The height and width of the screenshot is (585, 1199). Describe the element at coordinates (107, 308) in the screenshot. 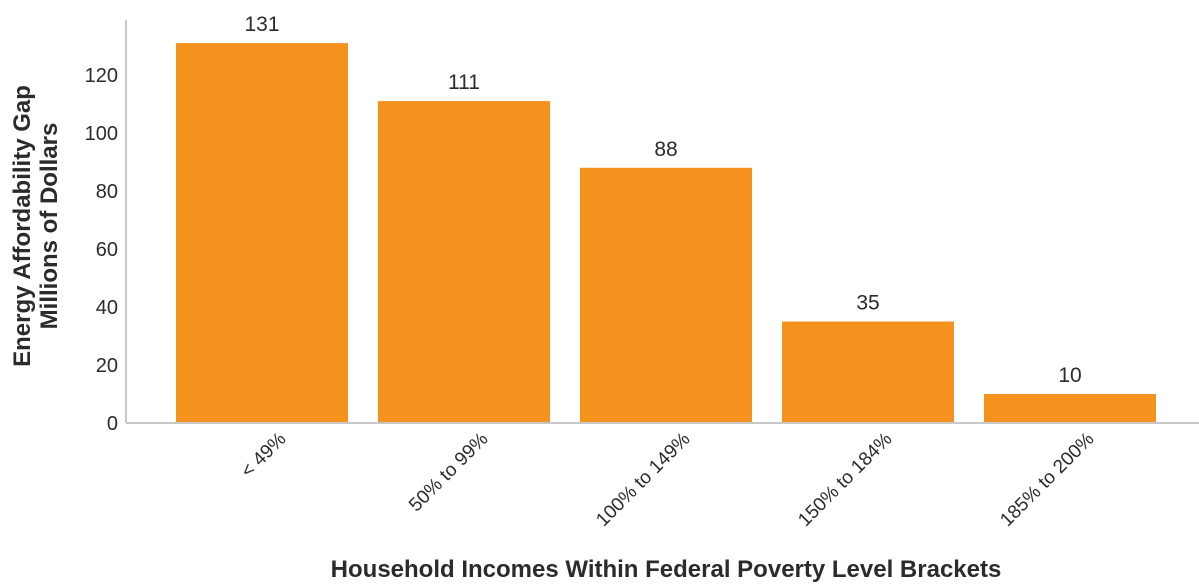

I see `y-tick-label: 40` at that location.